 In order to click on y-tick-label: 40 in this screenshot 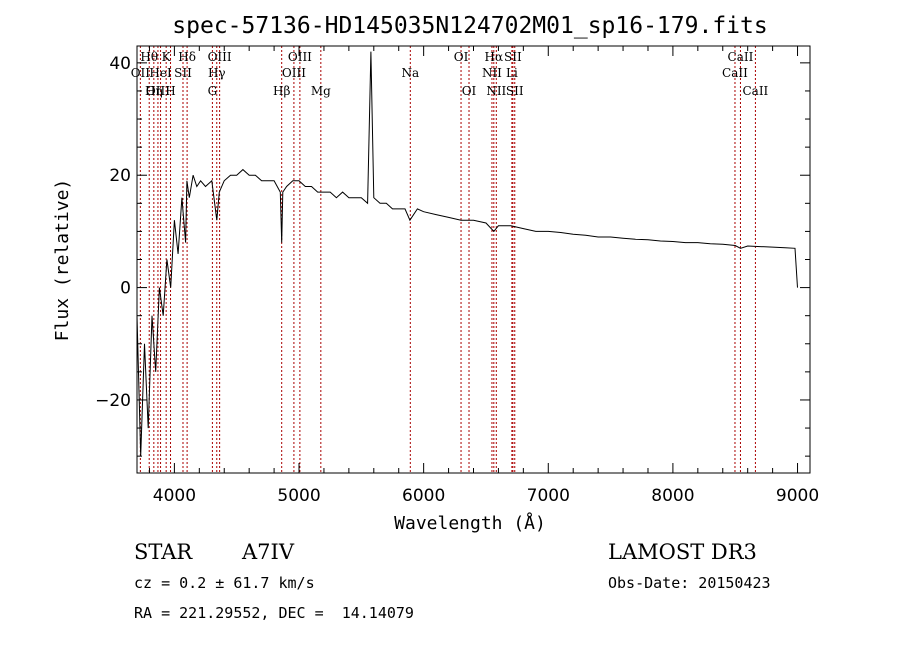, I will do `click(120, 64)`.